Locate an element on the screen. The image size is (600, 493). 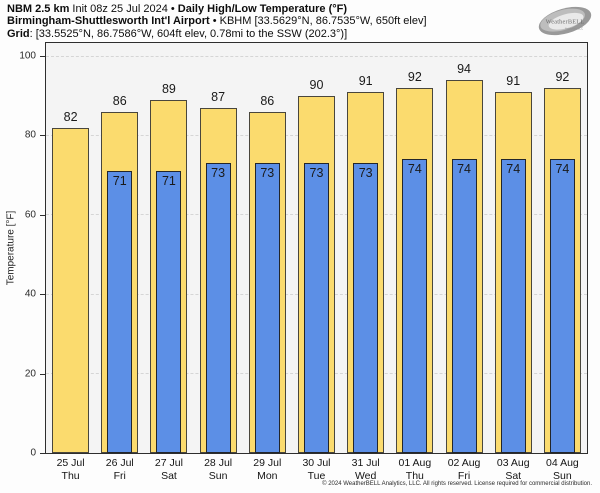
bar-group: 94 74 is located at coordinates (463, 248).